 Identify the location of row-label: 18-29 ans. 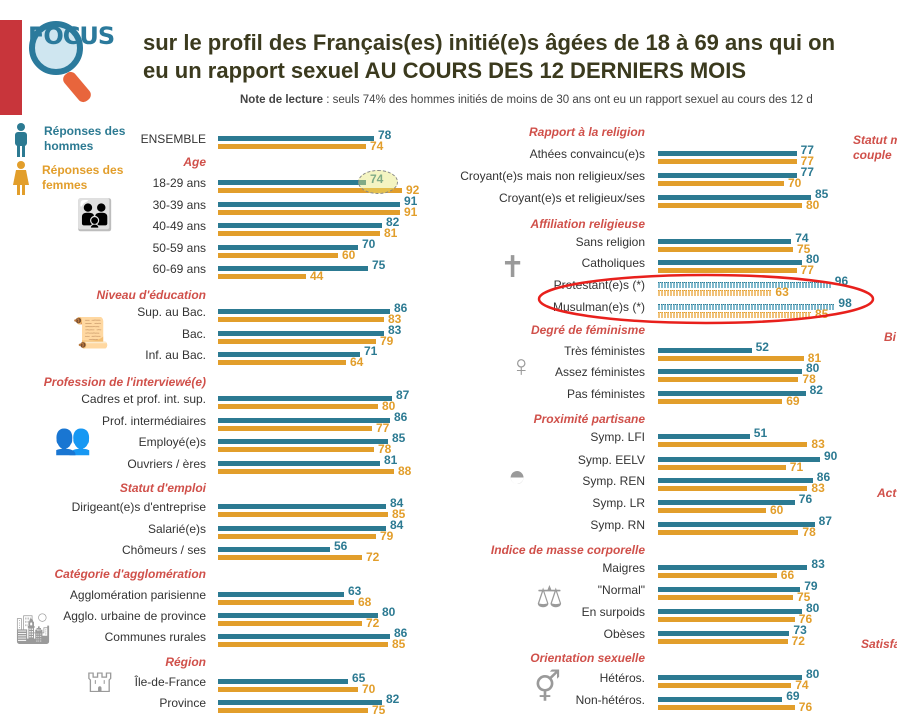
(179, 183).